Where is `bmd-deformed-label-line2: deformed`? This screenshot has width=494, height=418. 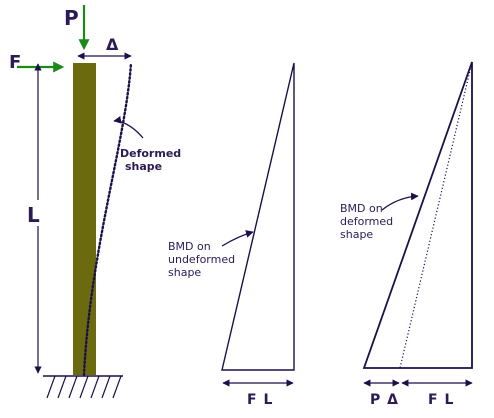
bmd-deformed-label-line2: deformed is located at coordinates (366, 221).